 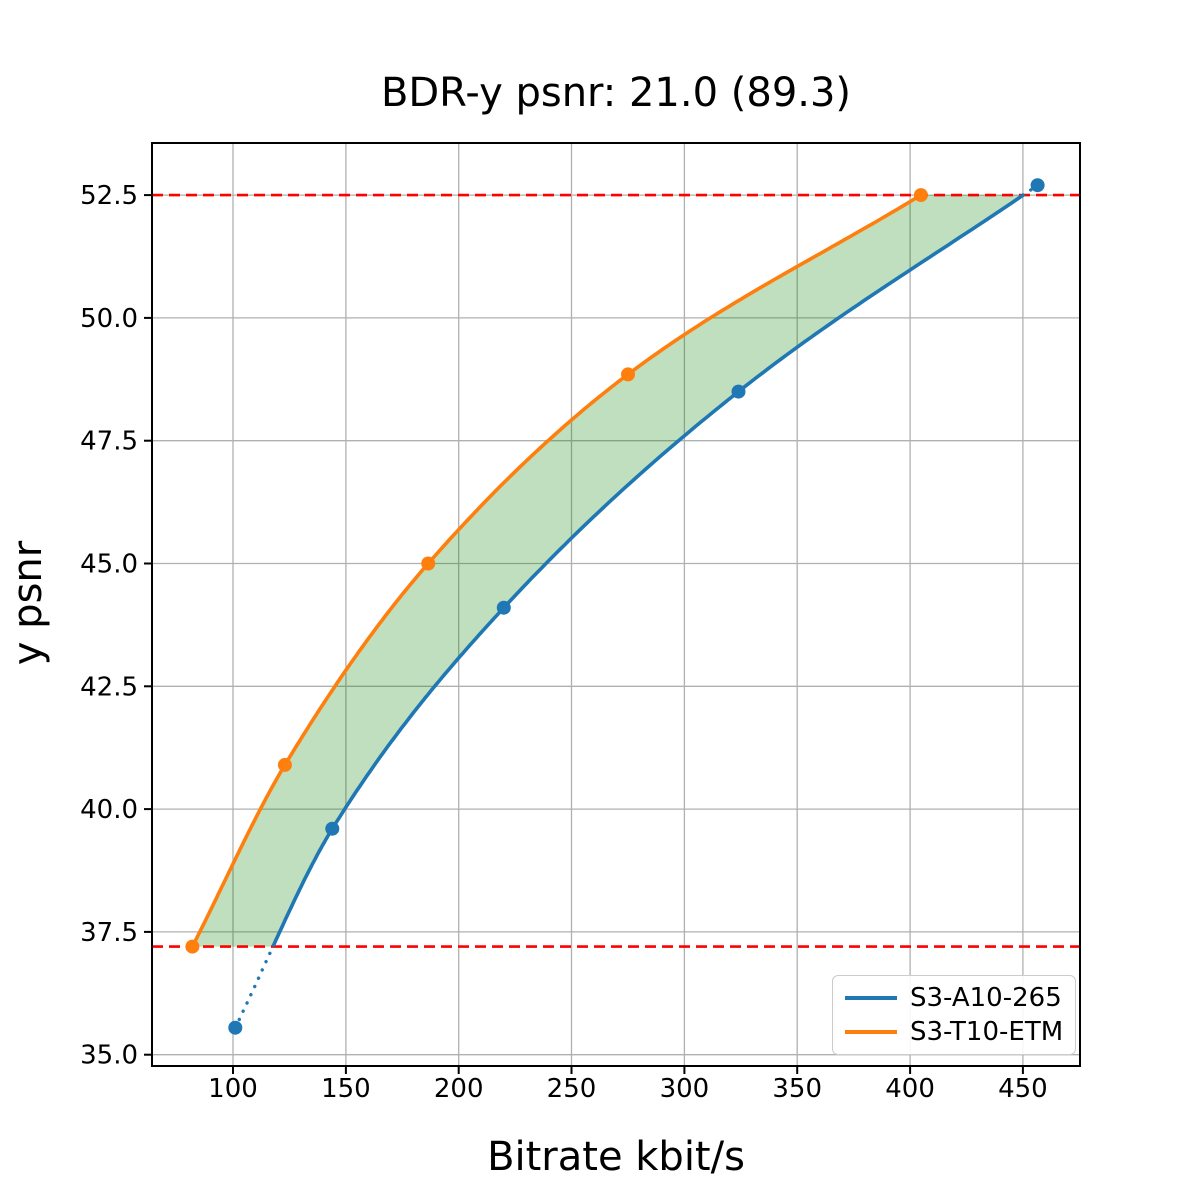 What do you see at coordinates (685, 1089) in the screenshot?
I see `svg-text: 300` at bounding box center [685, 1089].